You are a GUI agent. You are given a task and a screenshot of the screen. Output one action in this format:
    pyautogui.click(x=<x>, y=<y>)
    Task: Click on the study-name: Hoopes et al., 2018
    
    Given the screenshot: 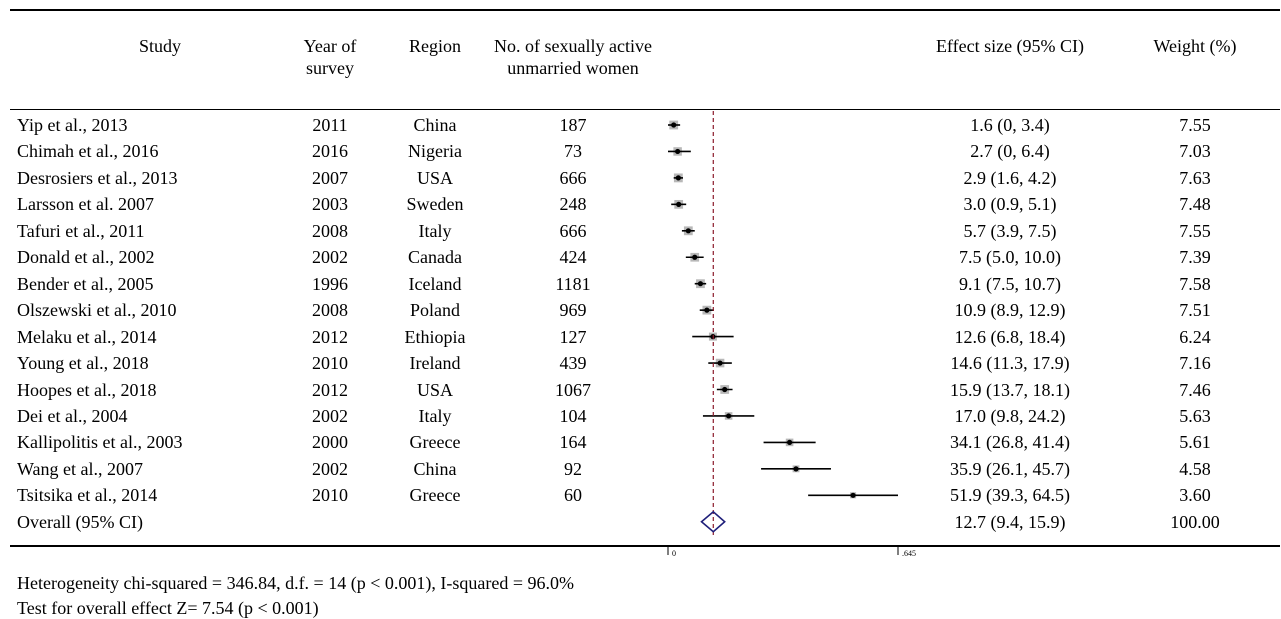 What is the action you would take?
    pyautogui.click(x=87, y=389)
    